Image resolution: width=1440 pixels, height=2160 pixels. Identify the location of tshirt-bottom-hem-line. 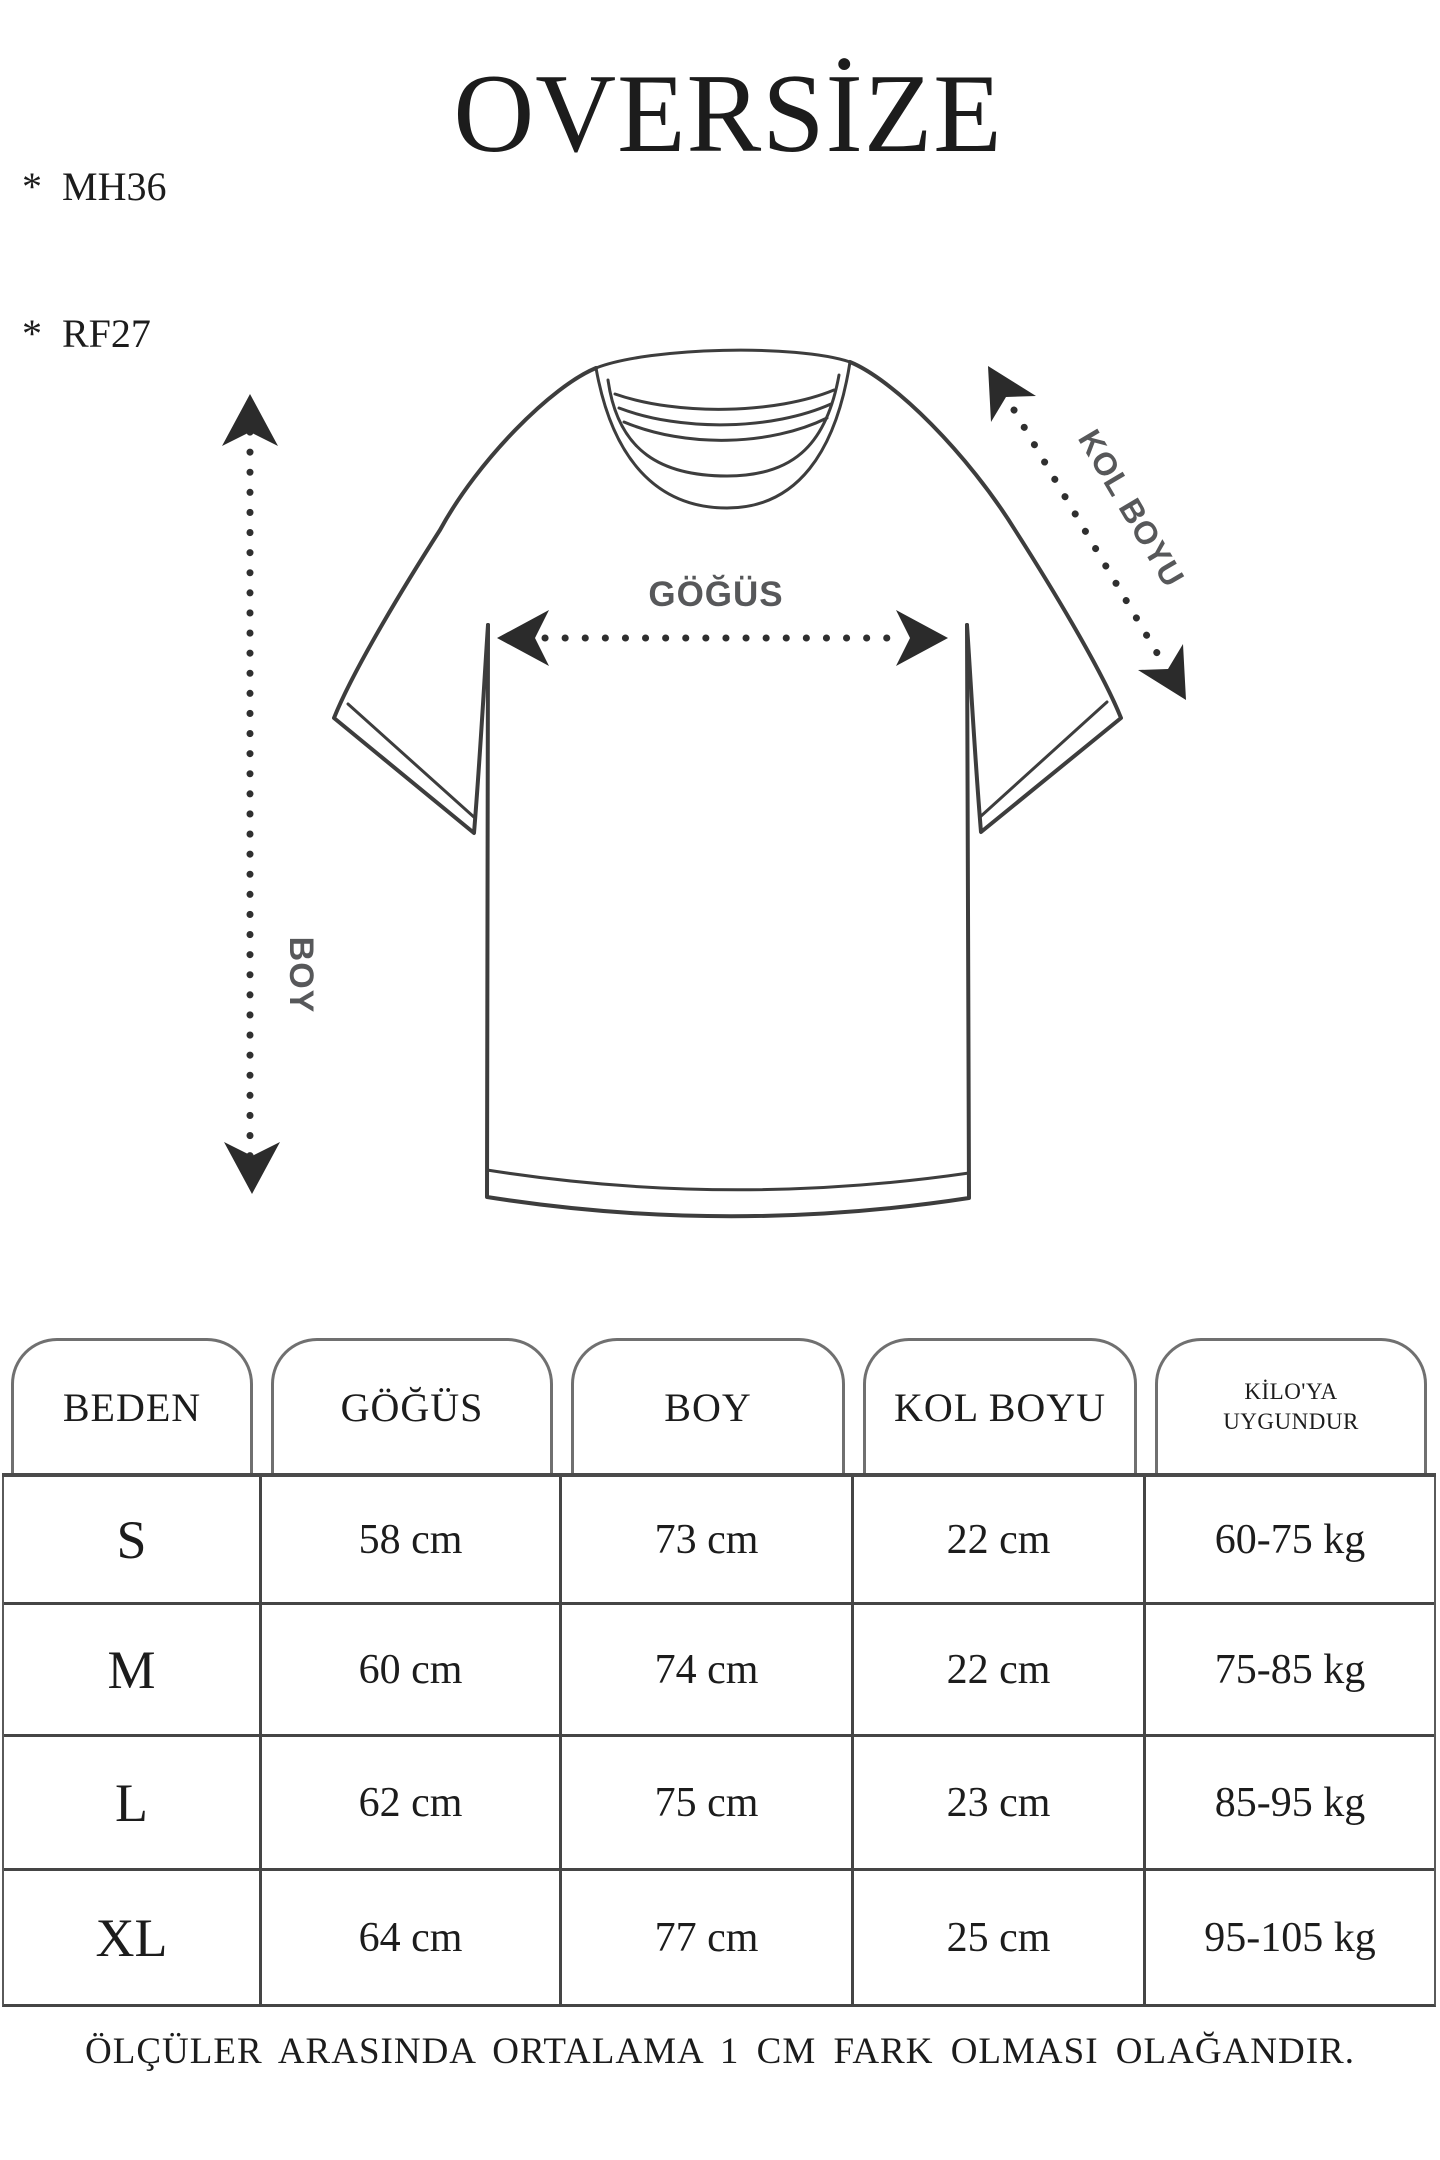
(728, 1180).